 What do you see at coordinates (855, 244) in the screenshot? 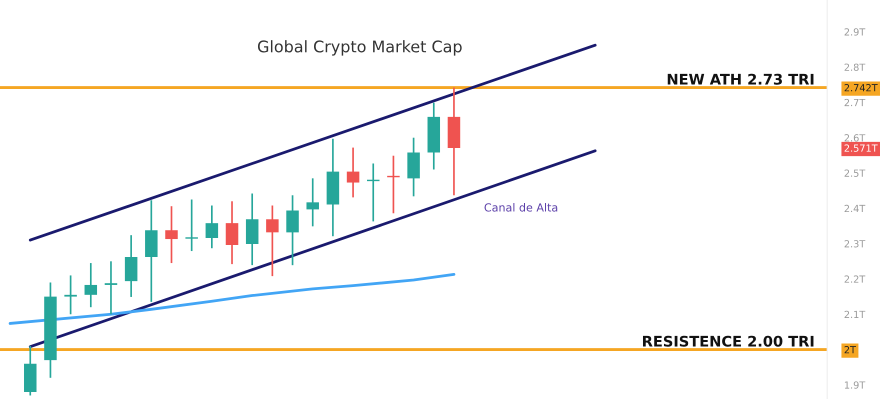
I see `y-tick-label: 2.3T` at bounding box center [855, 244].